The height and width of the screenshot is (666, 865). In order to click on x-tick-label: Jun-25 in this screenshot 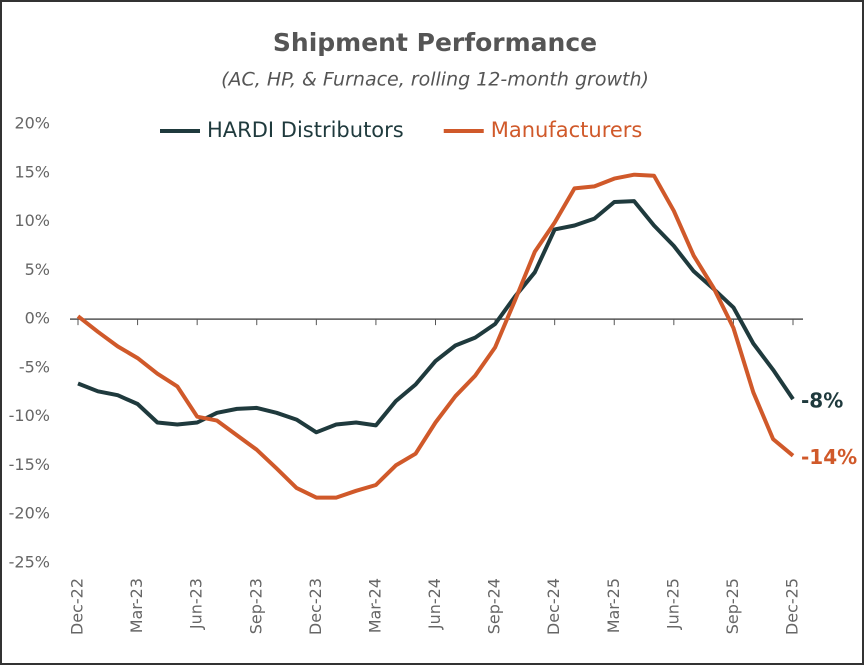, I will do `click(672, 604)`.